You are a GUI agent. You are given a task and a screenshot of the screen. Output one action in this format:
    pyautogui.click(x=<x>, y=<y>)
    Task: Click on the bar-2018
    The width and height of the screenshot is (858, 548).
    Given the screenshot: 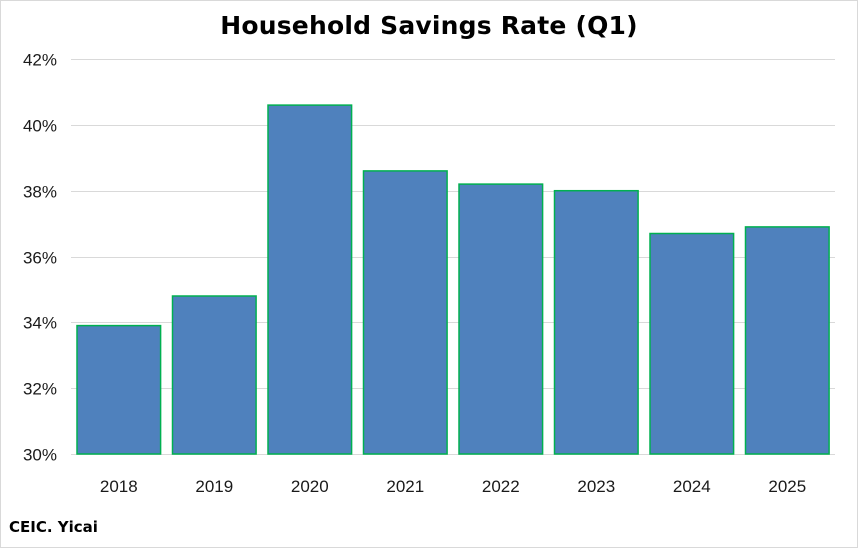 What is the action you would take?
    pyautogui.click(x=119, y=389)
    